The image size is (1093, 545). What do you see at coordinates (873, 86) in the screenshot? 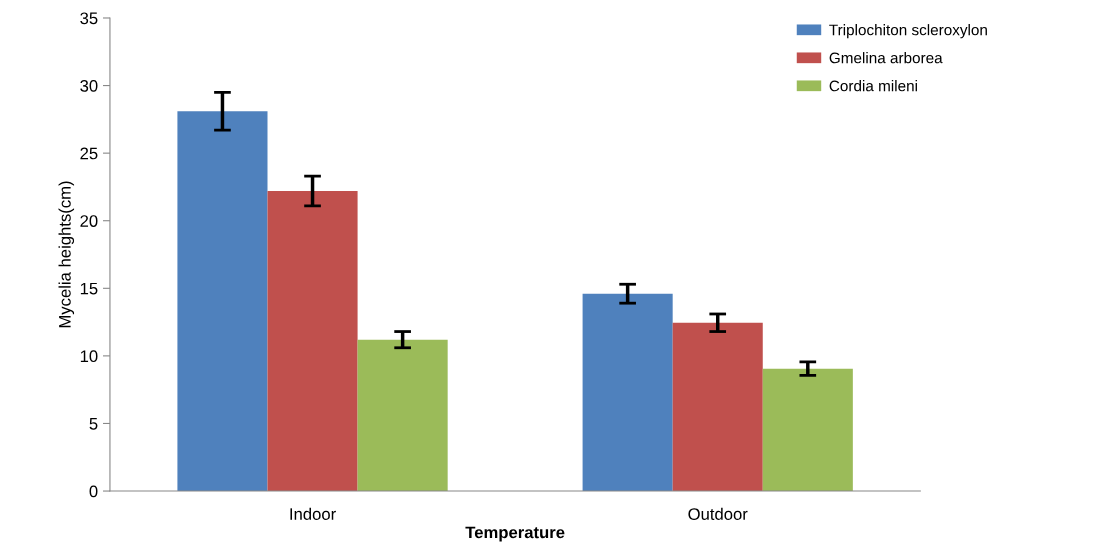
I see `legend-label: Cordia mileni` at bounding box center [873, 86].